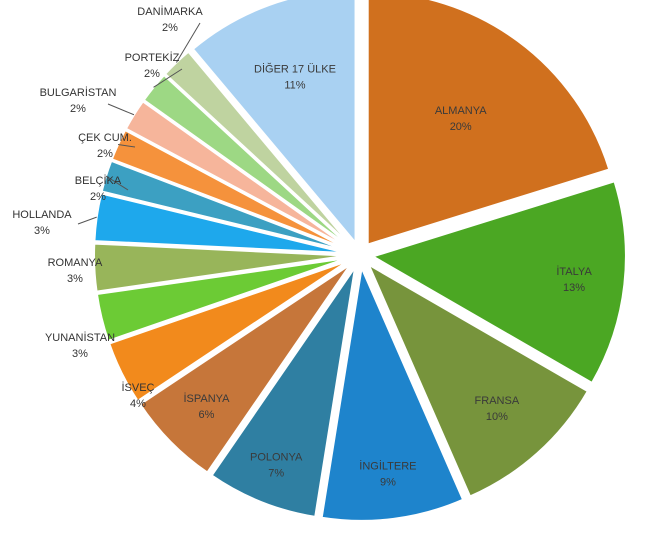 This screenshot has height=549, width=664. Describe the element at coordinates (461, 127) in the screenshot. I see `slice-percent-label: 20%` at that location.